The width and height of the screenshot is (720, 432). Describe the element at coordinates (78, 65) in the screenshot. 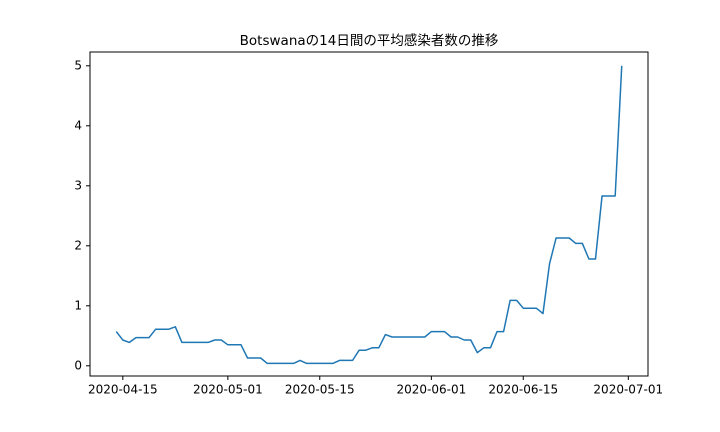

I see `y-tick-label: 5` at that location.